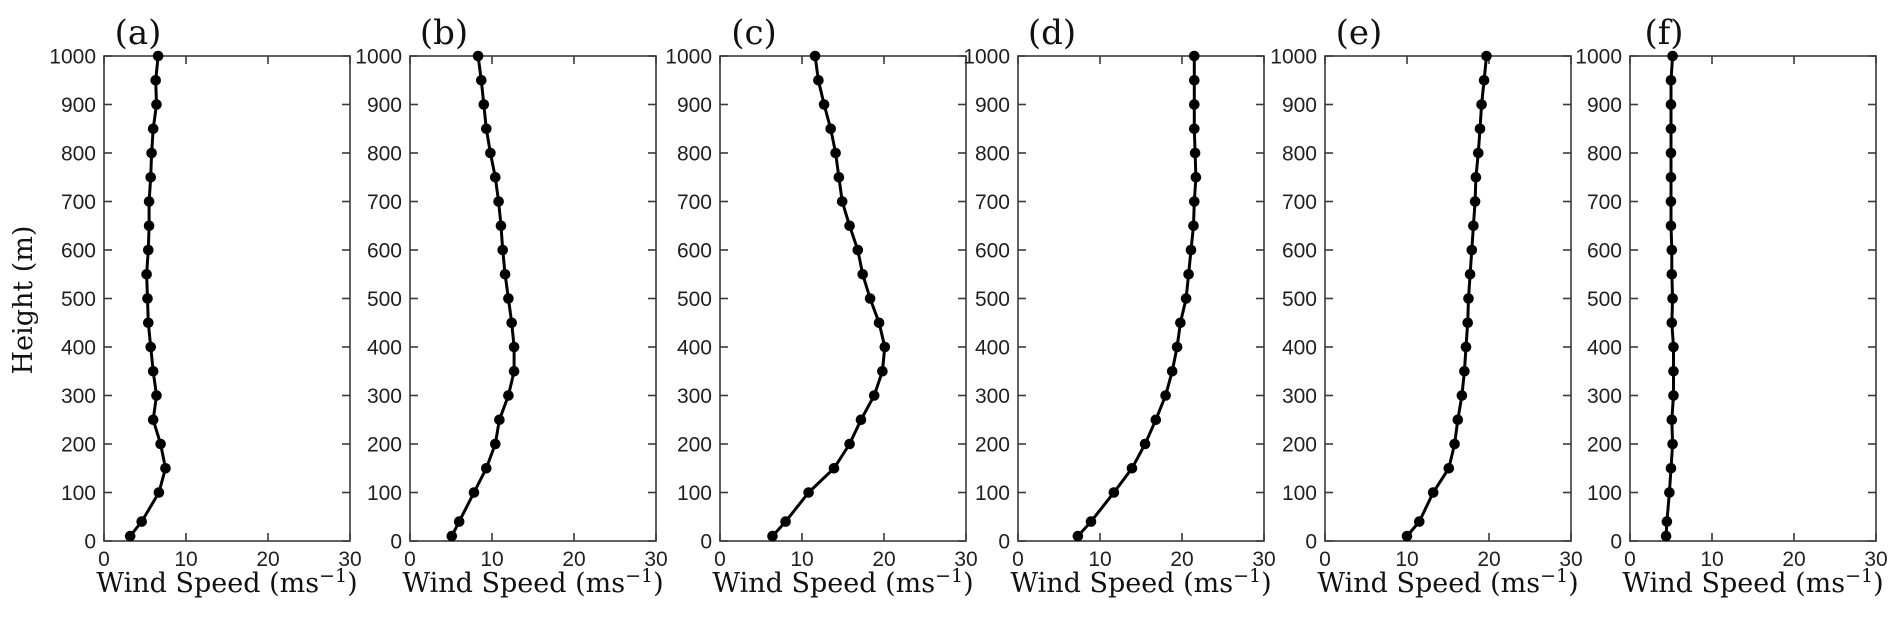  I want to click on panel-d-x-tick-labels: 0 10 20 30, so click(1144, 559).